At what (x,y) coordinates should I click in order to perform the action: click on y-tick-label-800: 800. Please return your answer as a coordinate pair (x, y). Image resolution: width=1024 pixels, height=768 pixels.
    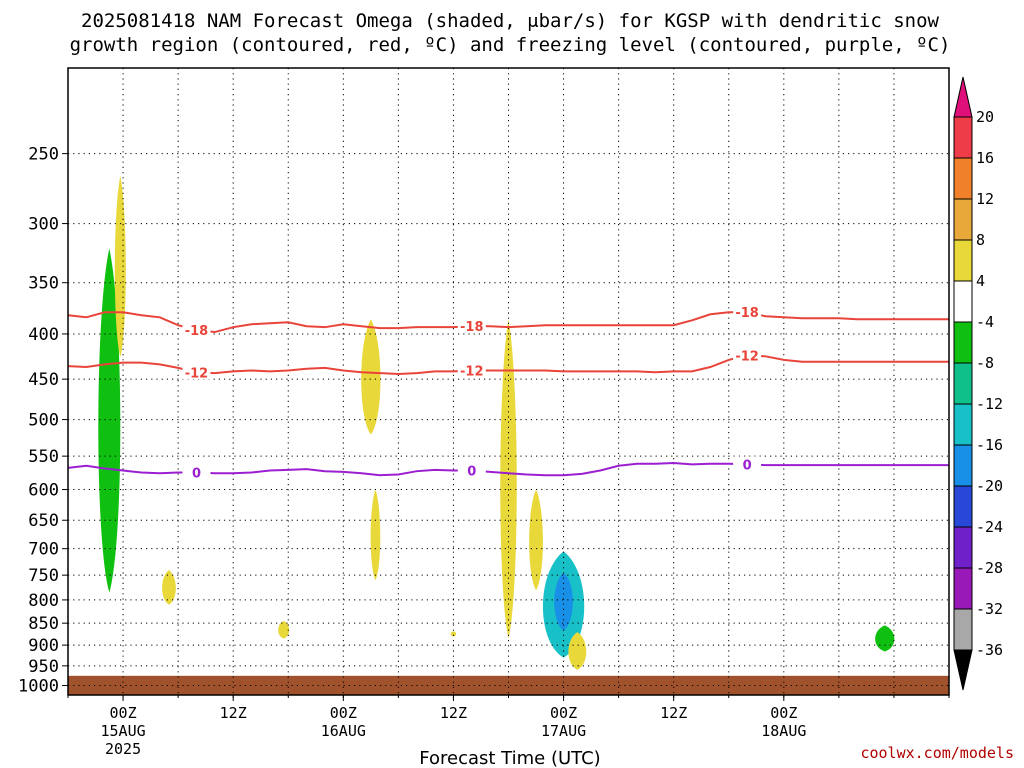
    Looking at the image, I should click on (43, 601).